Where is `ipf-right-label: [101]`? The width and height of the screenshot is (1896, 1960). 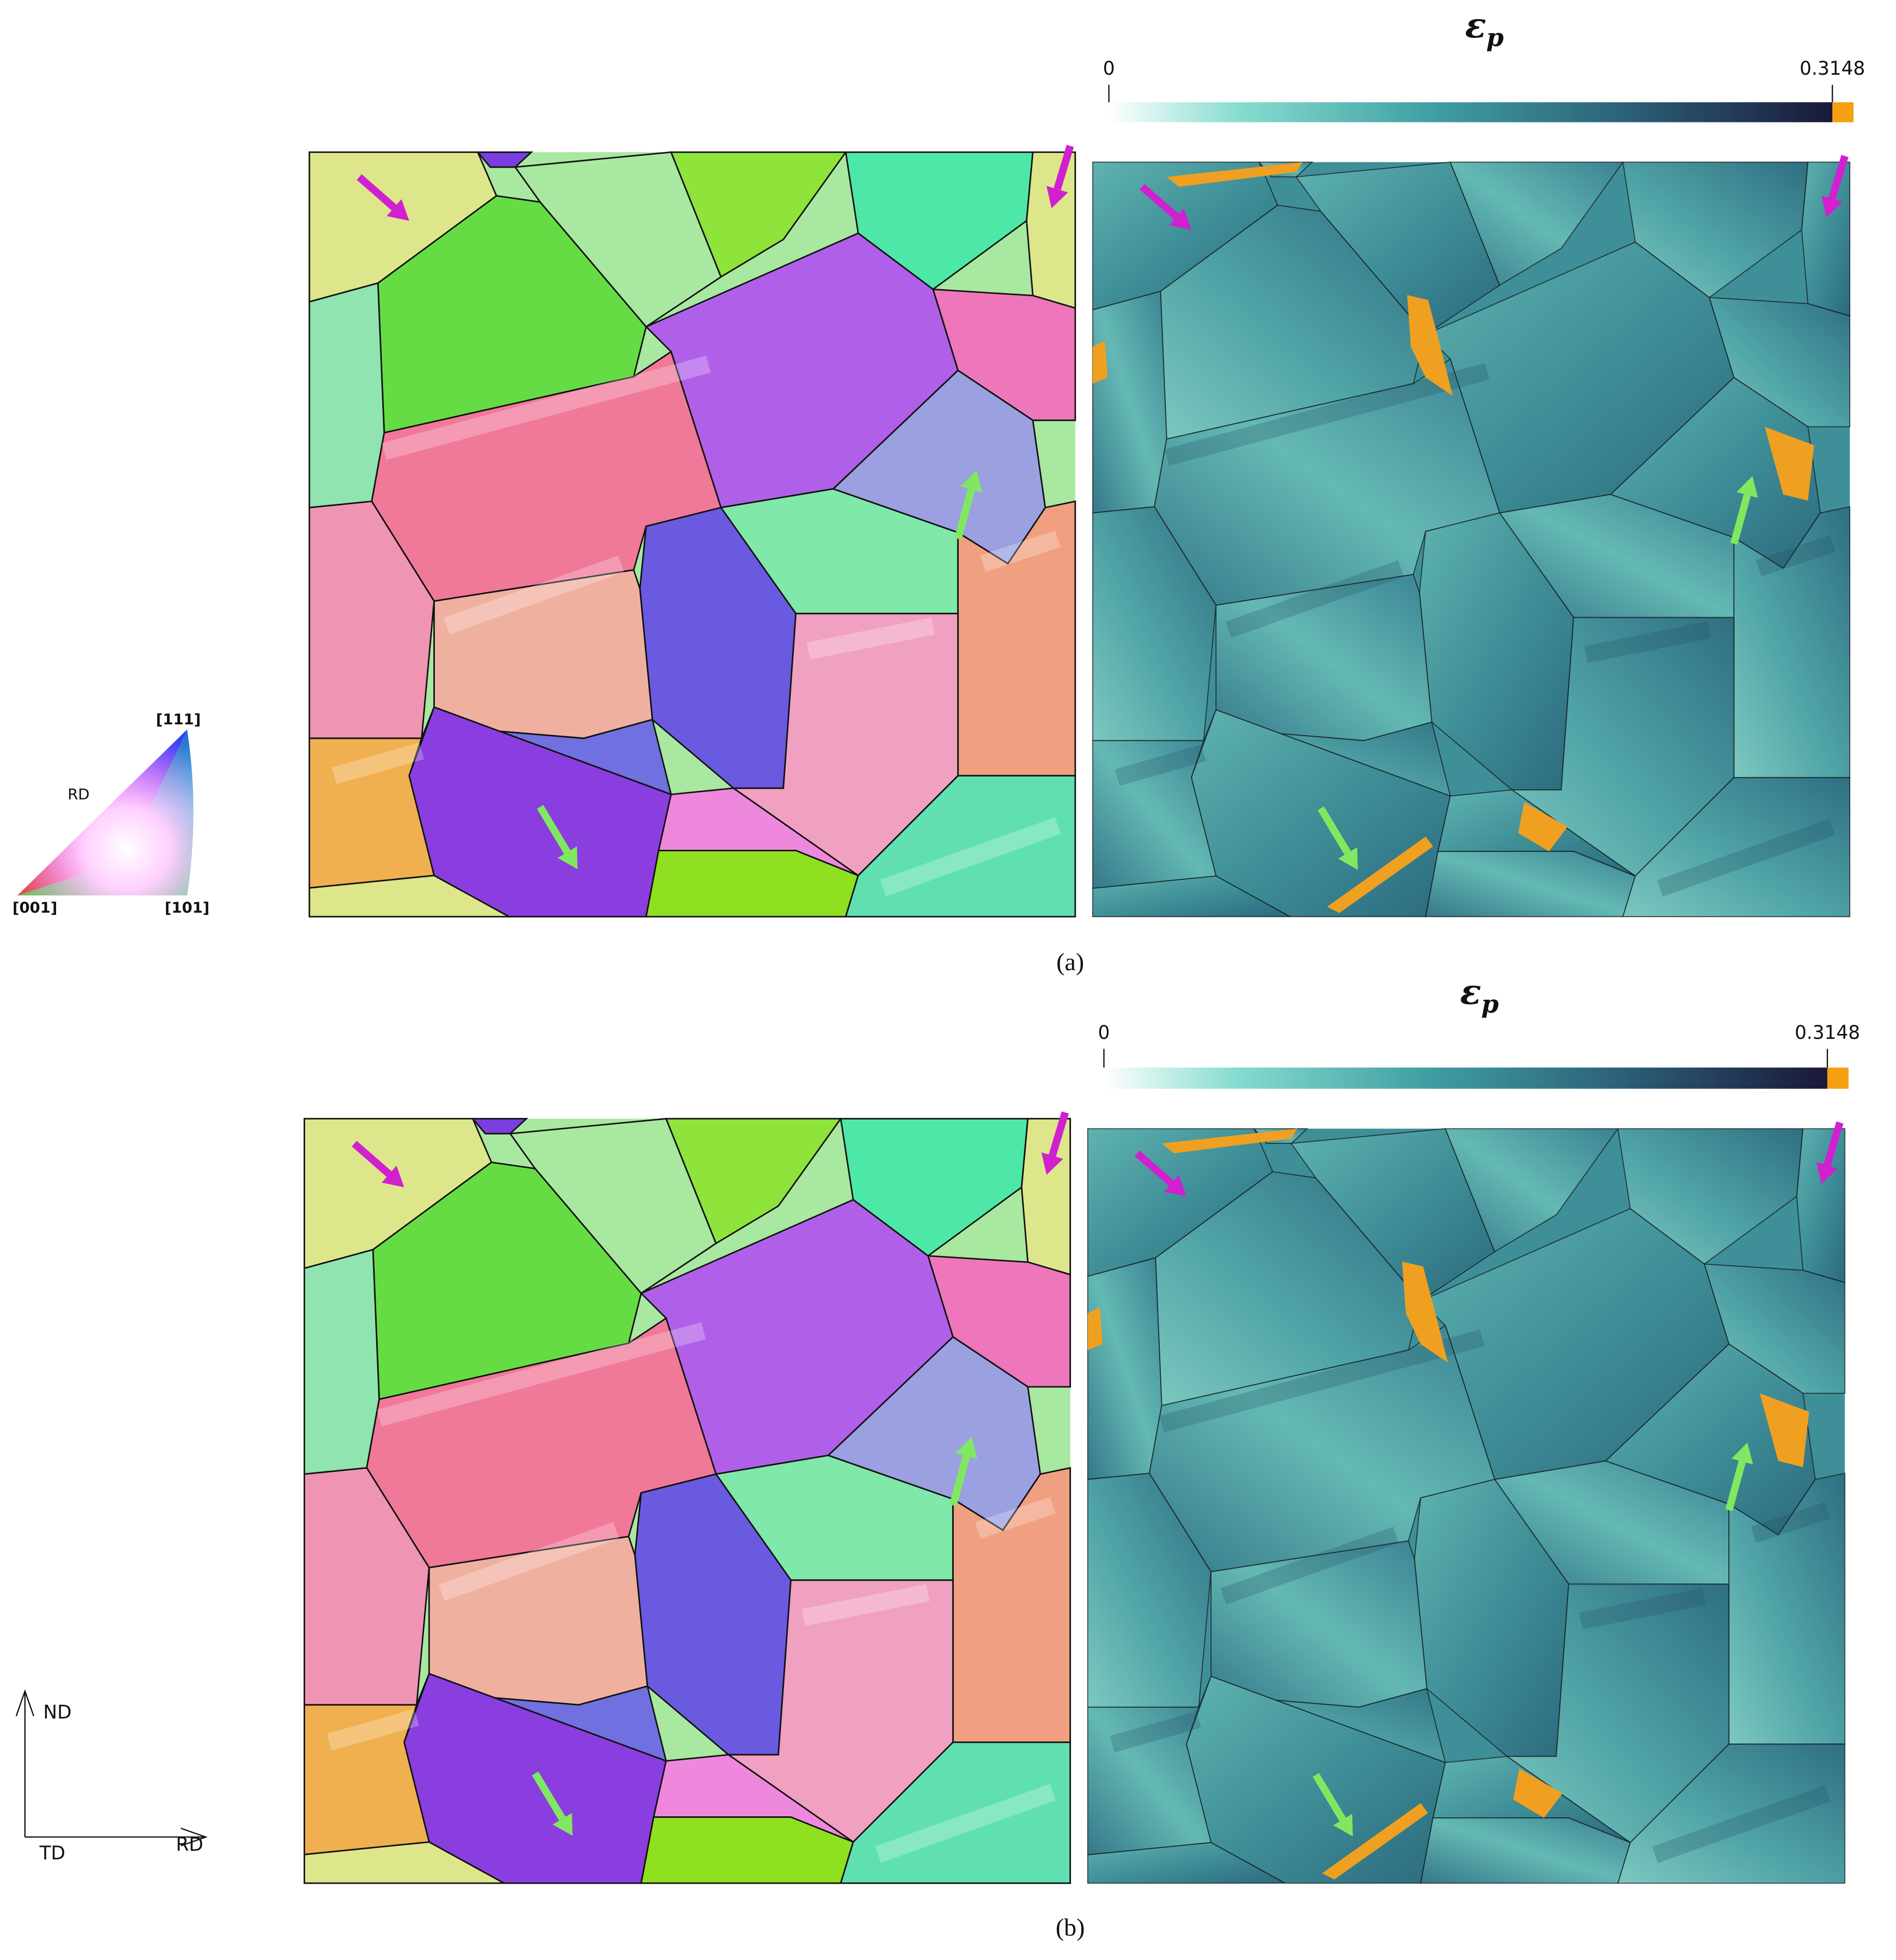
ipf-right-label: [101] is located at coordinates (187, 908).